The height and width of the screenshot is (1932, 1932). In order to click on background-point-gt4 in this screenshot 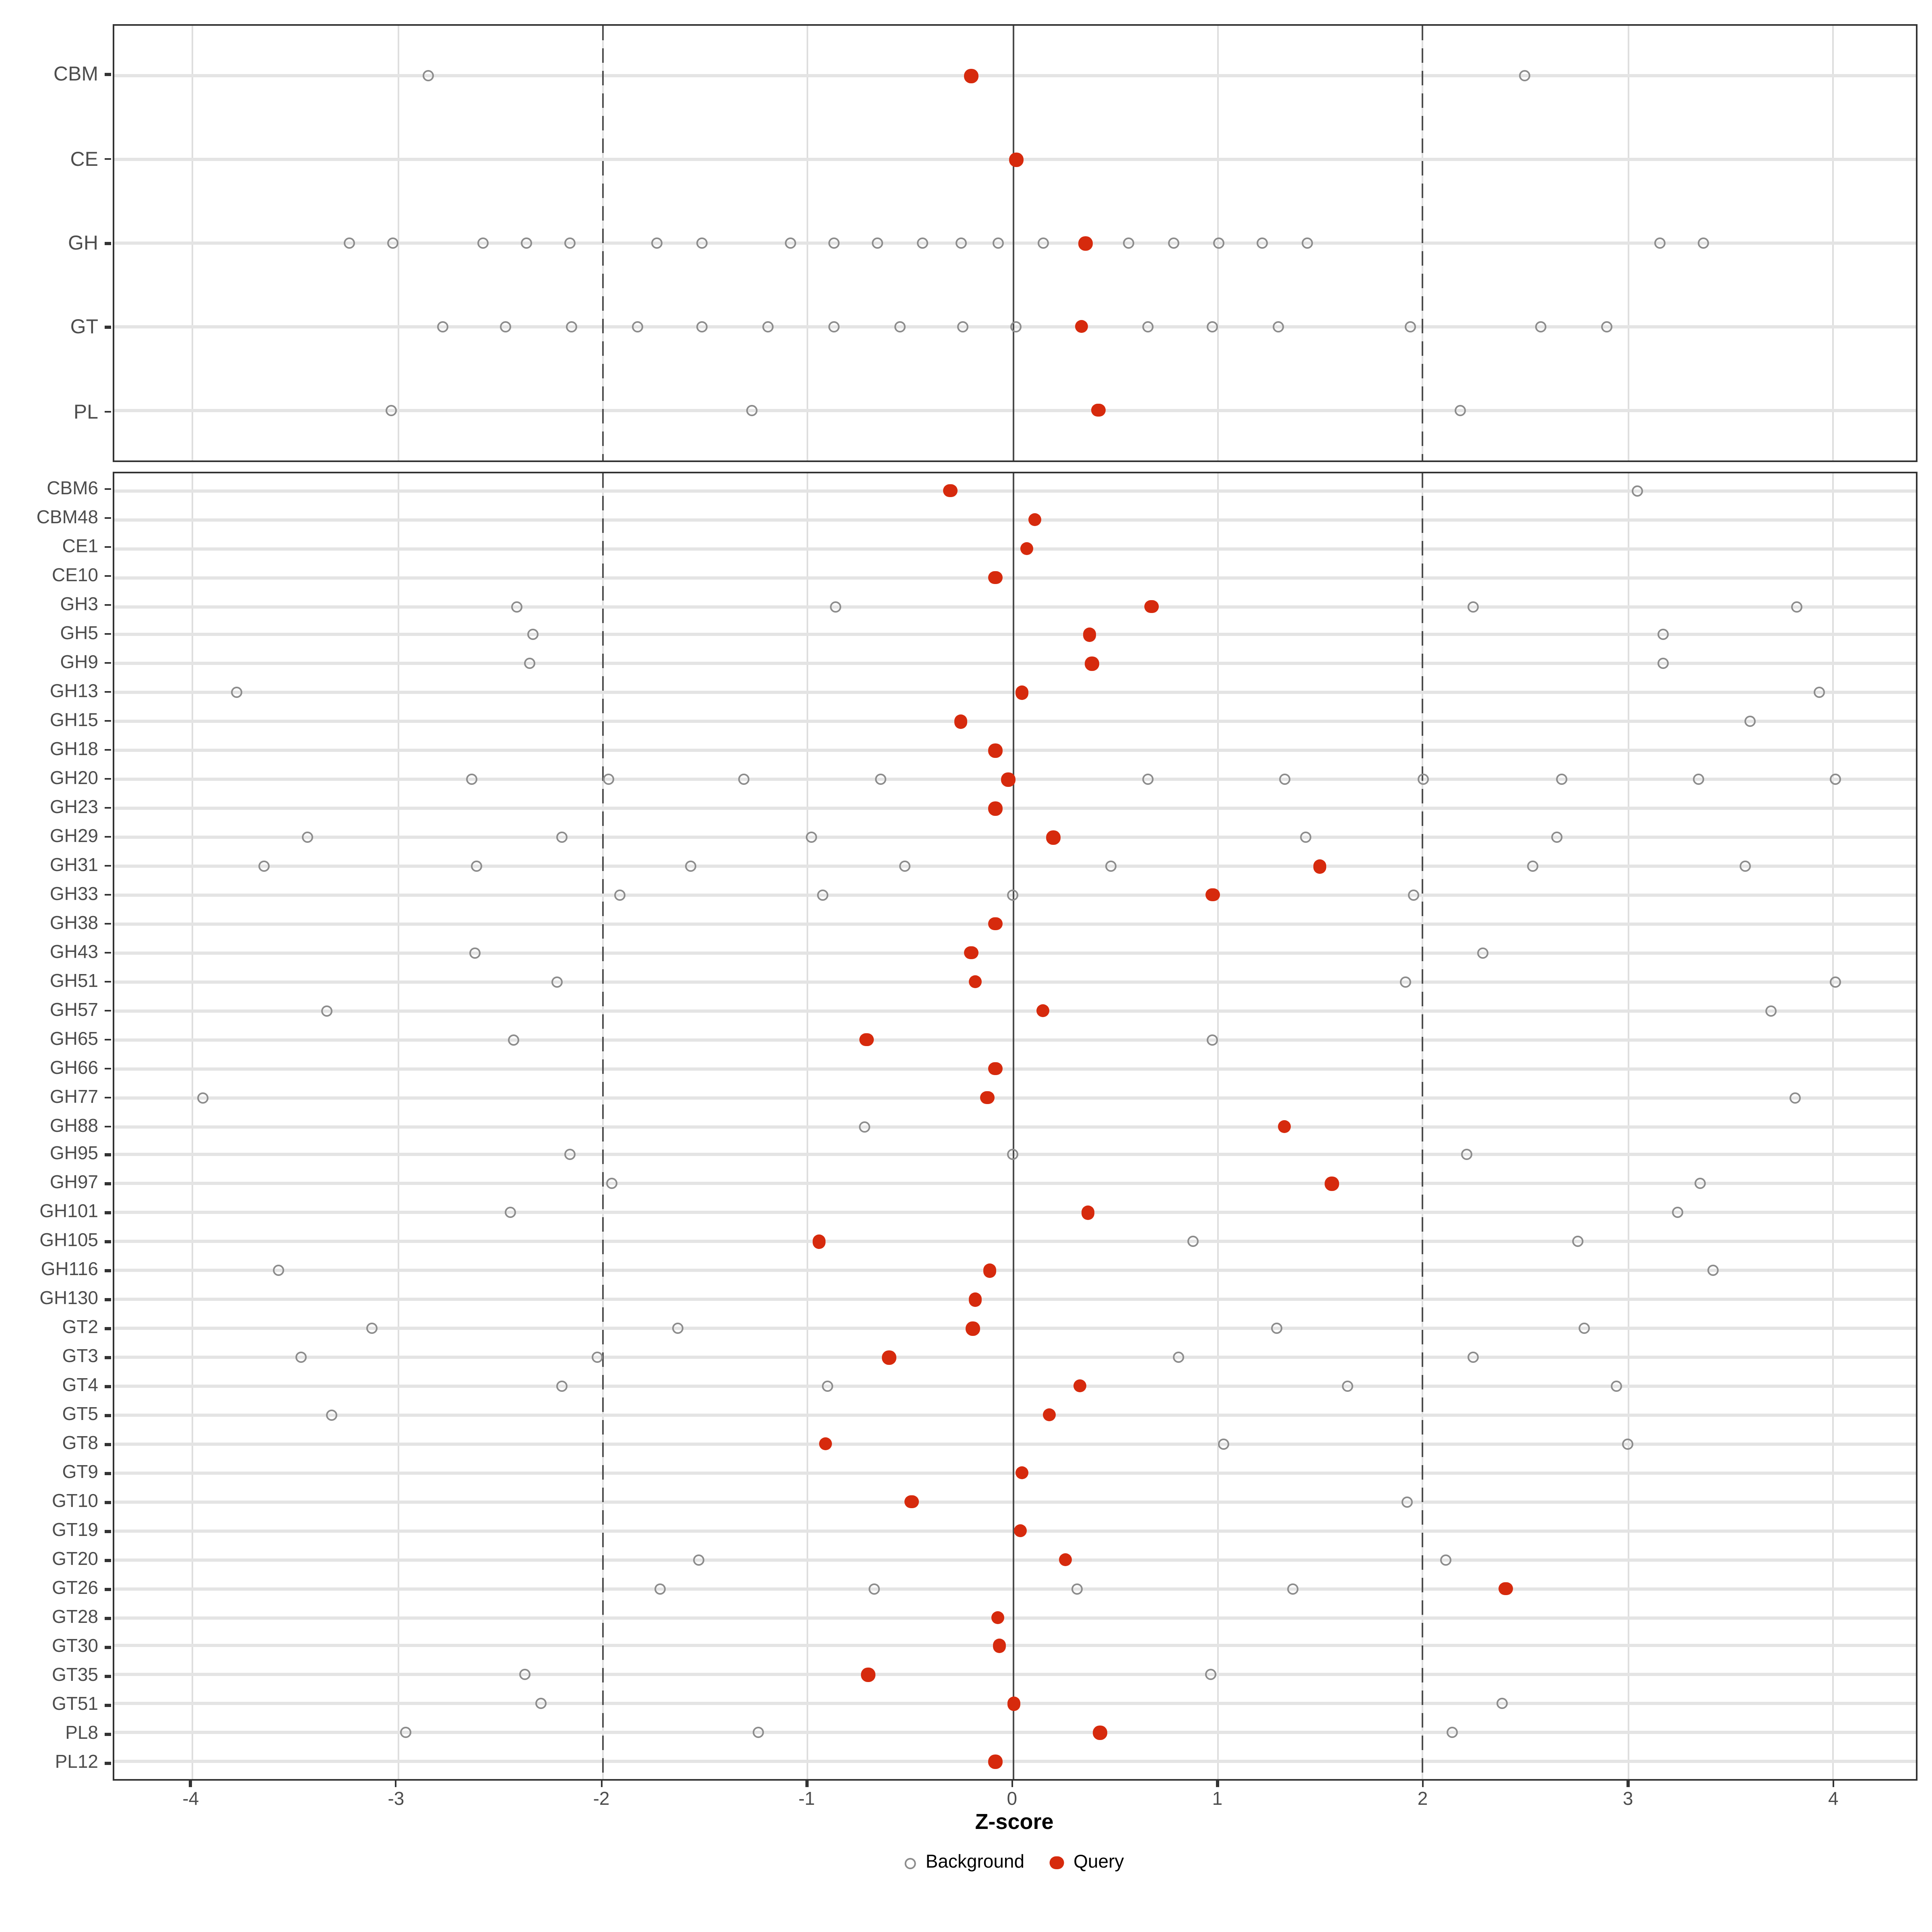, I will do `click(1348, 1386)`.